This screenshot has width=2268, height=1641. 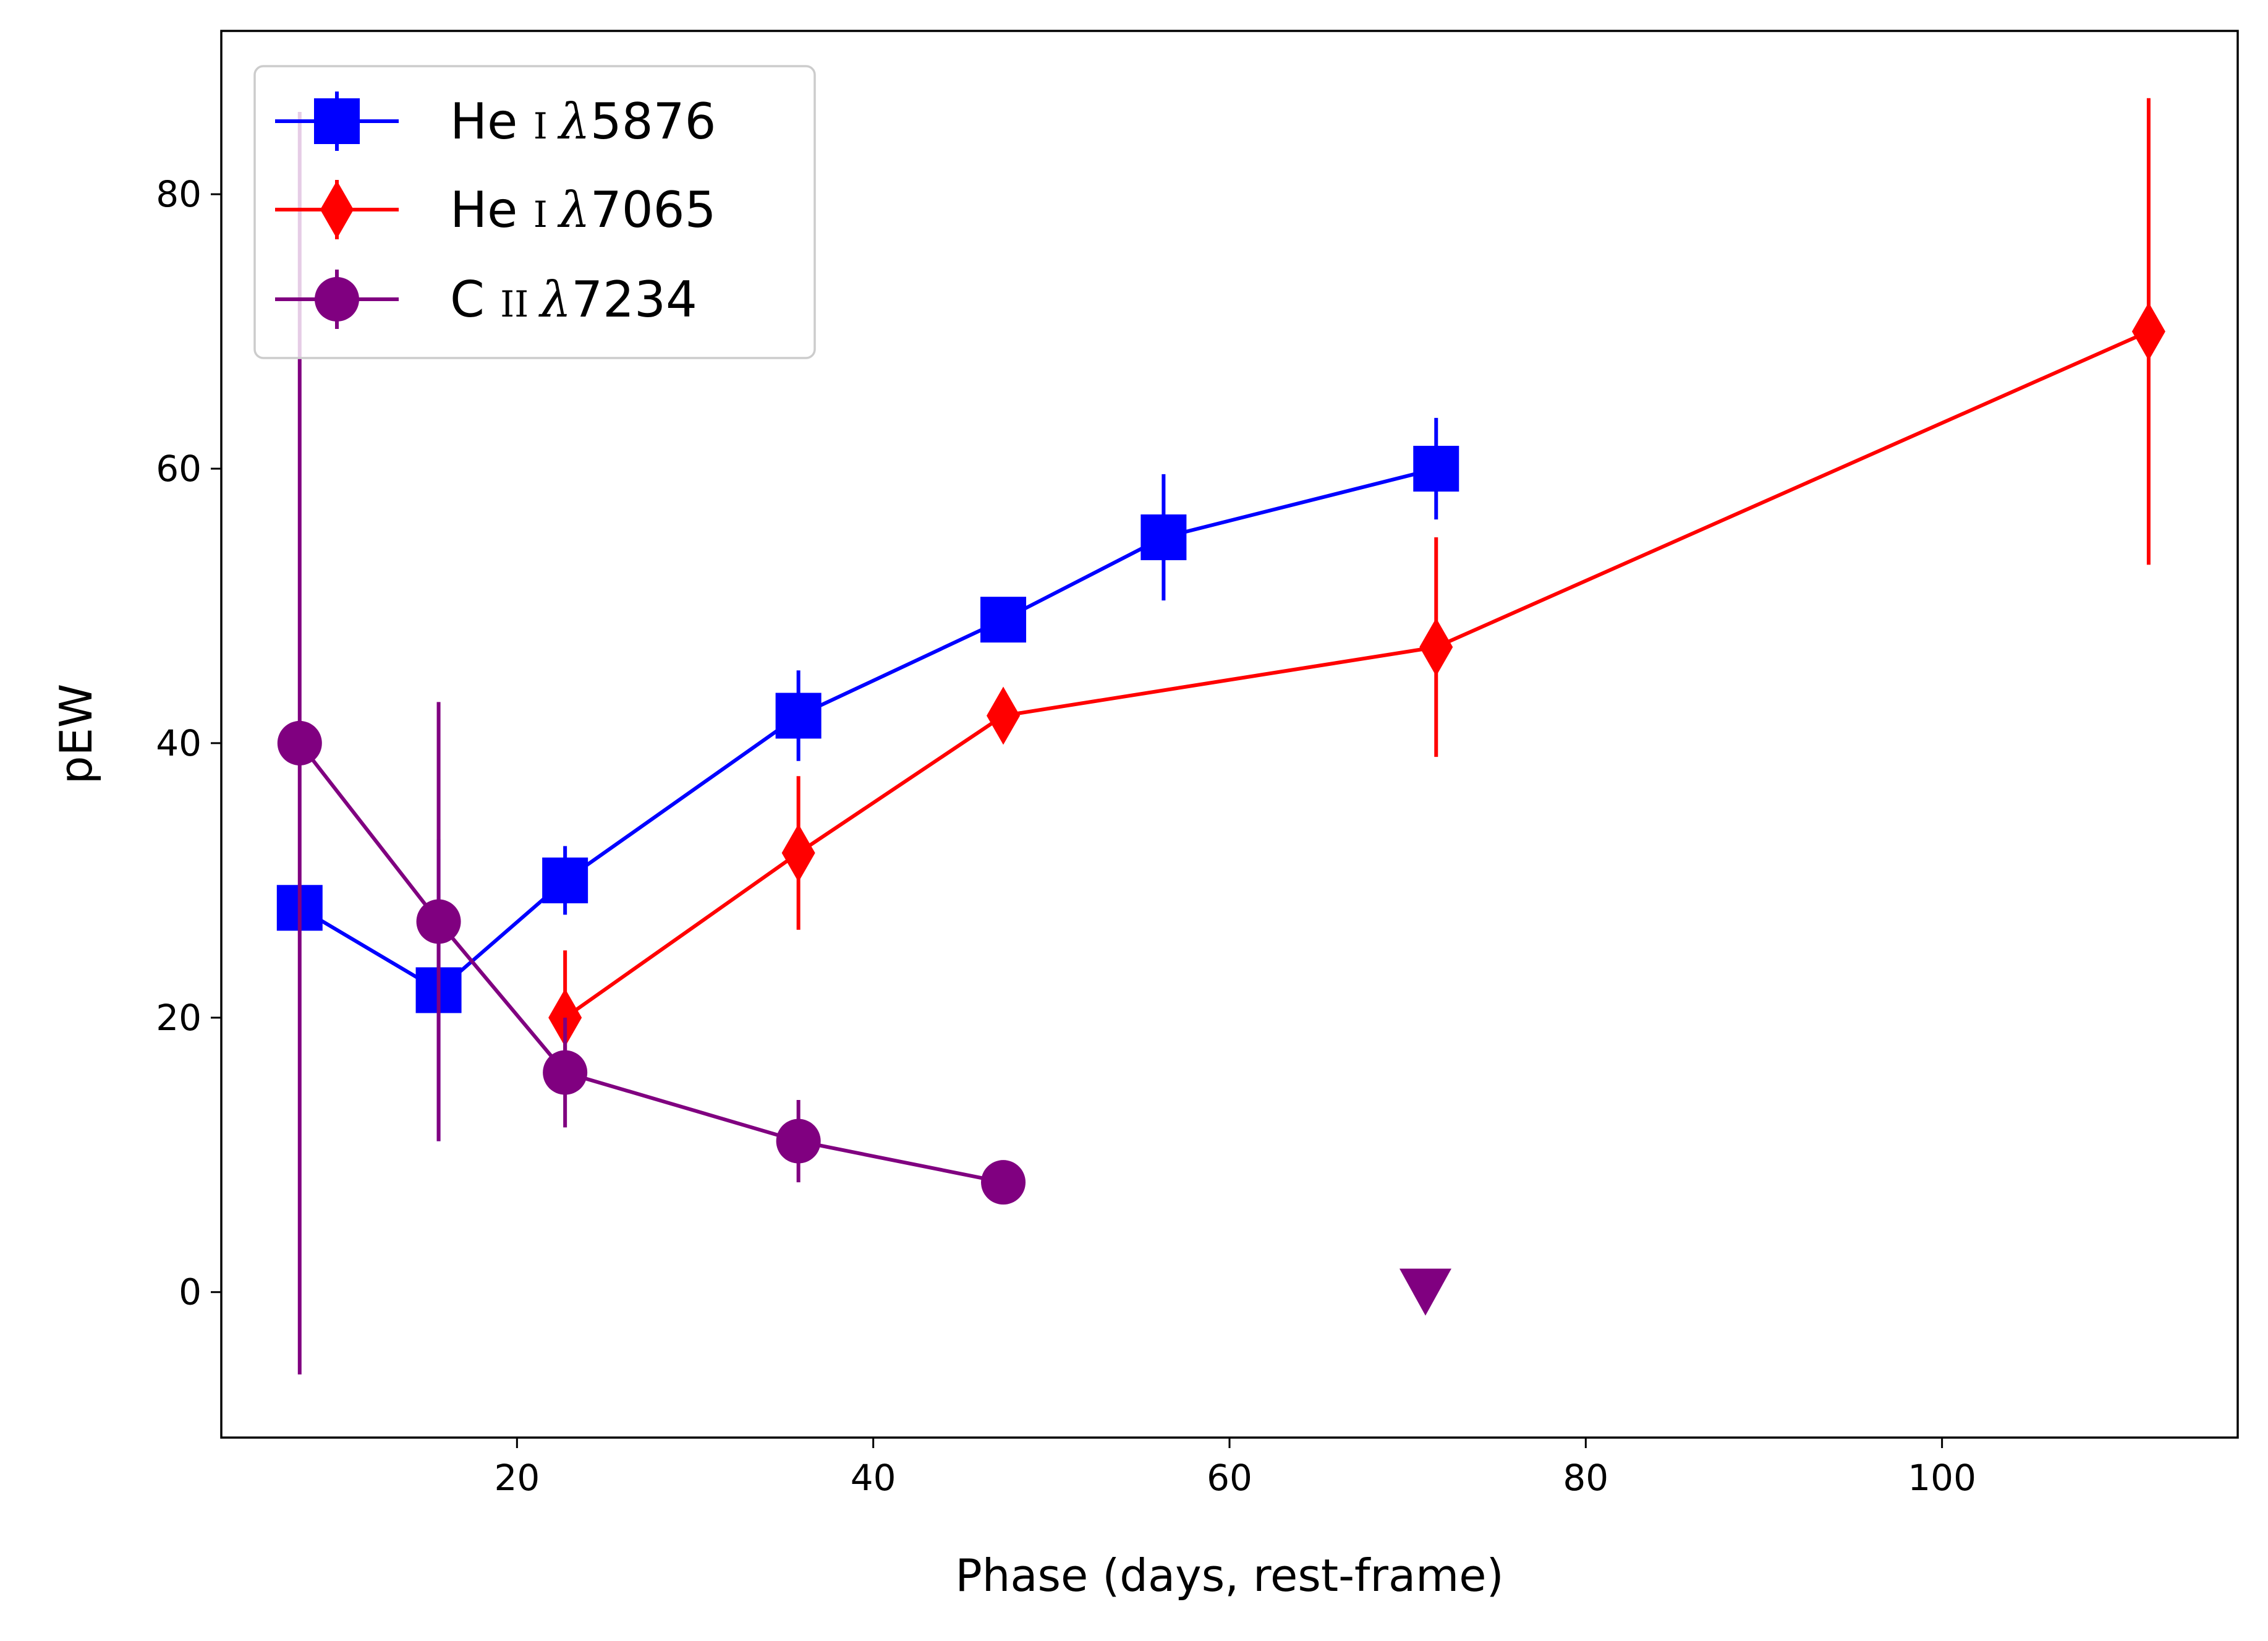 I want to click on x-axis-label: Phase (days, rest-frame), so click(x=1229, y=1575).